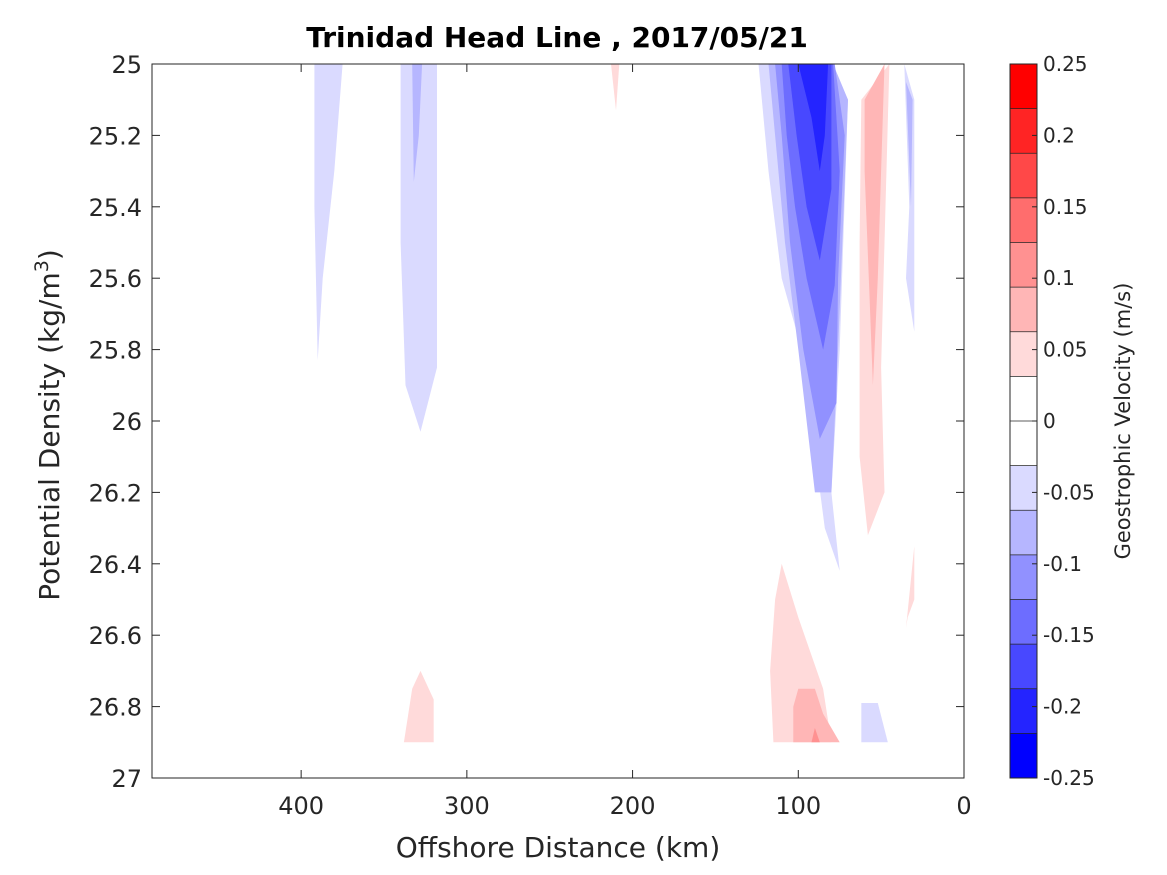 The height and width of the screenshot is (875, 1167). Describe the element at coordinates (963, 806) in the screenshot. I see `x-tick-label: 0` at that location.